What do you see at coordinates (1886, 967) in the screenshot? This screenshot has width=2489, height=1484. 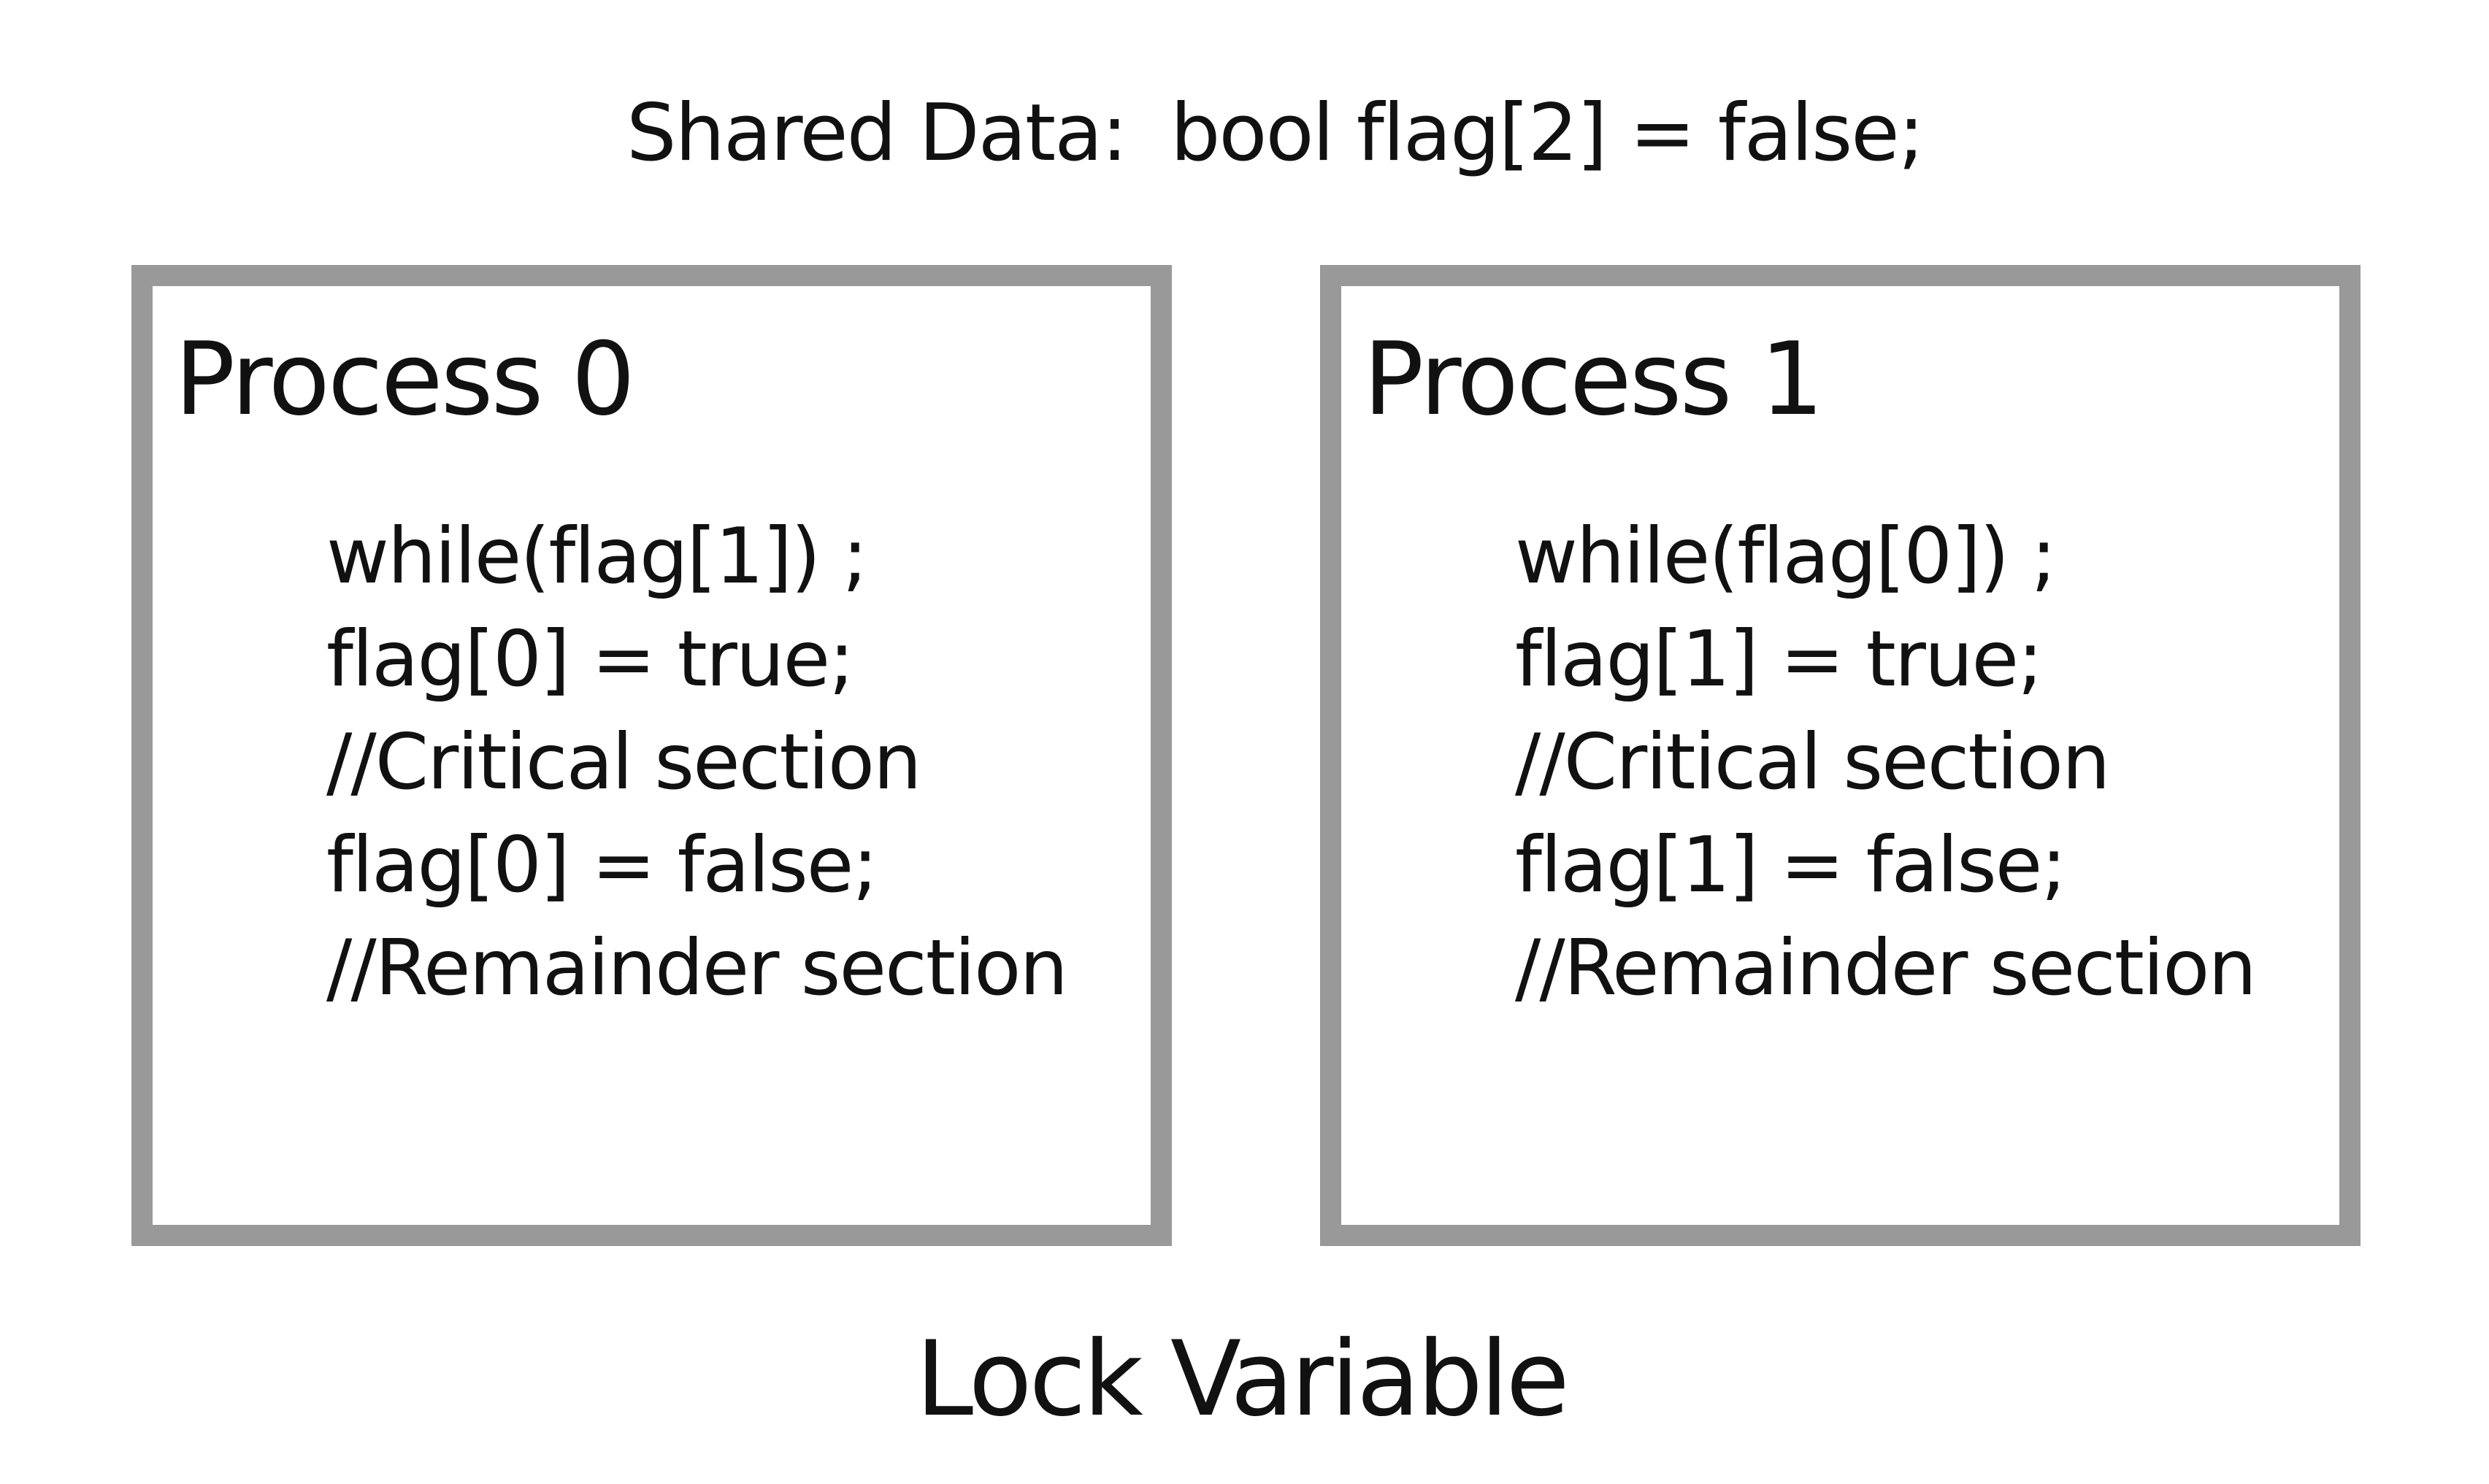 I see `process-1-code-line: //Remainder section` at bounding box center [1886, 967].